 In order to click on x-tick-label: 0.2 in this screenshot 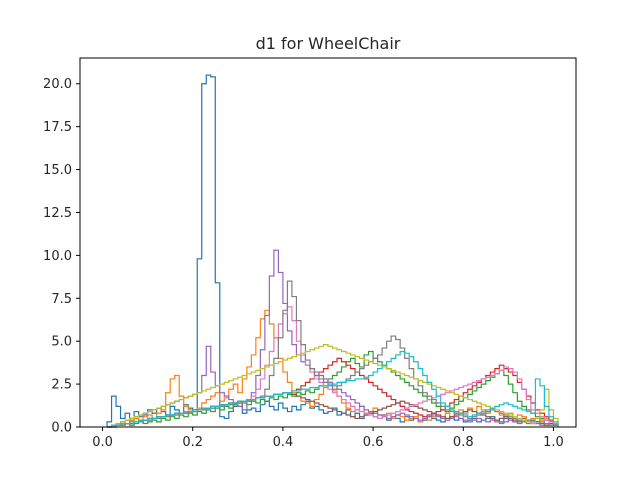, I will do `click(192, 442)`.